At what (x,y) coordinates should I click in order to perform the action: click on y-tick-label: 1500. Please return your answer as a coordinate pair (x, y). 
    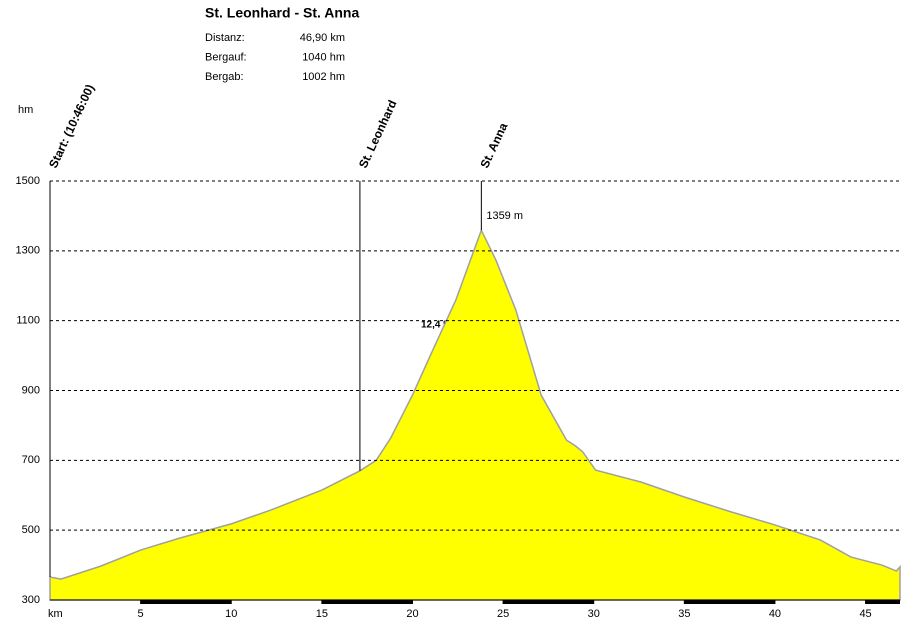
    Looking at the image, I should click on (28, 181).